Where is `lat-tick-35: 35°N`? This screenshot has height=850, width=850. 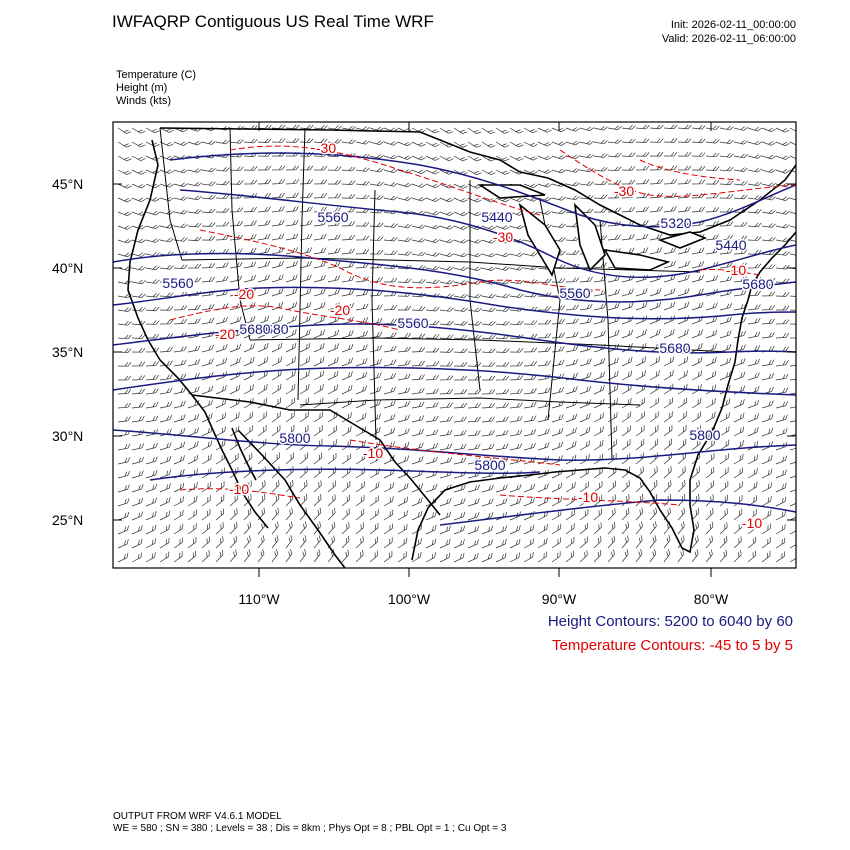
lat-tick-35: 35°N is located at coordinates (67, 352).